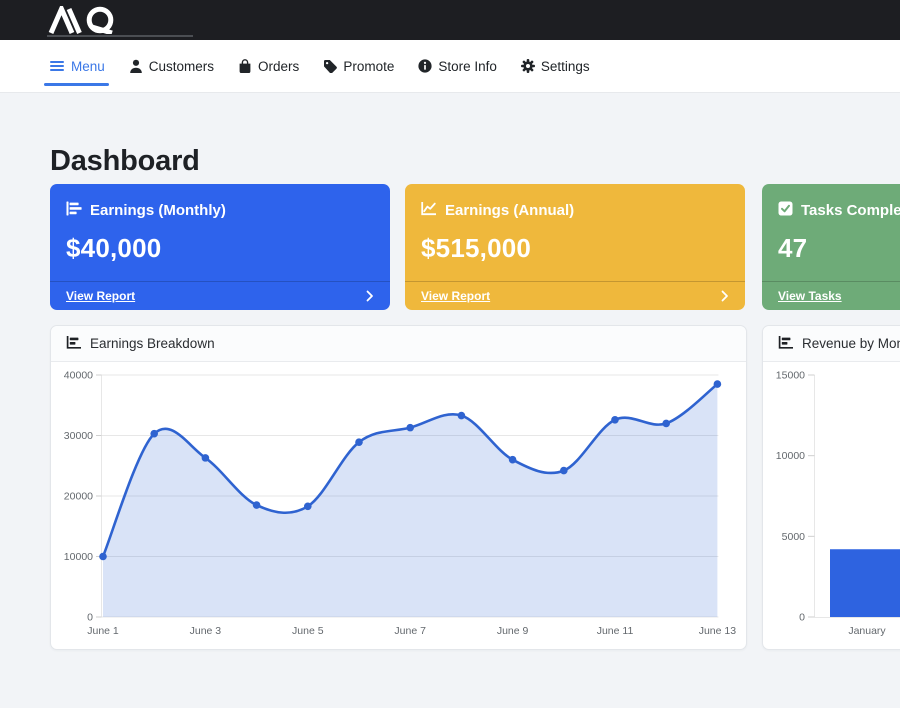 This screenshot has width=900, height=708. What do you see at coordinates (718, 631) in the screenshot?
I see `svg-text: June 13` at bounding box center [718, 631].